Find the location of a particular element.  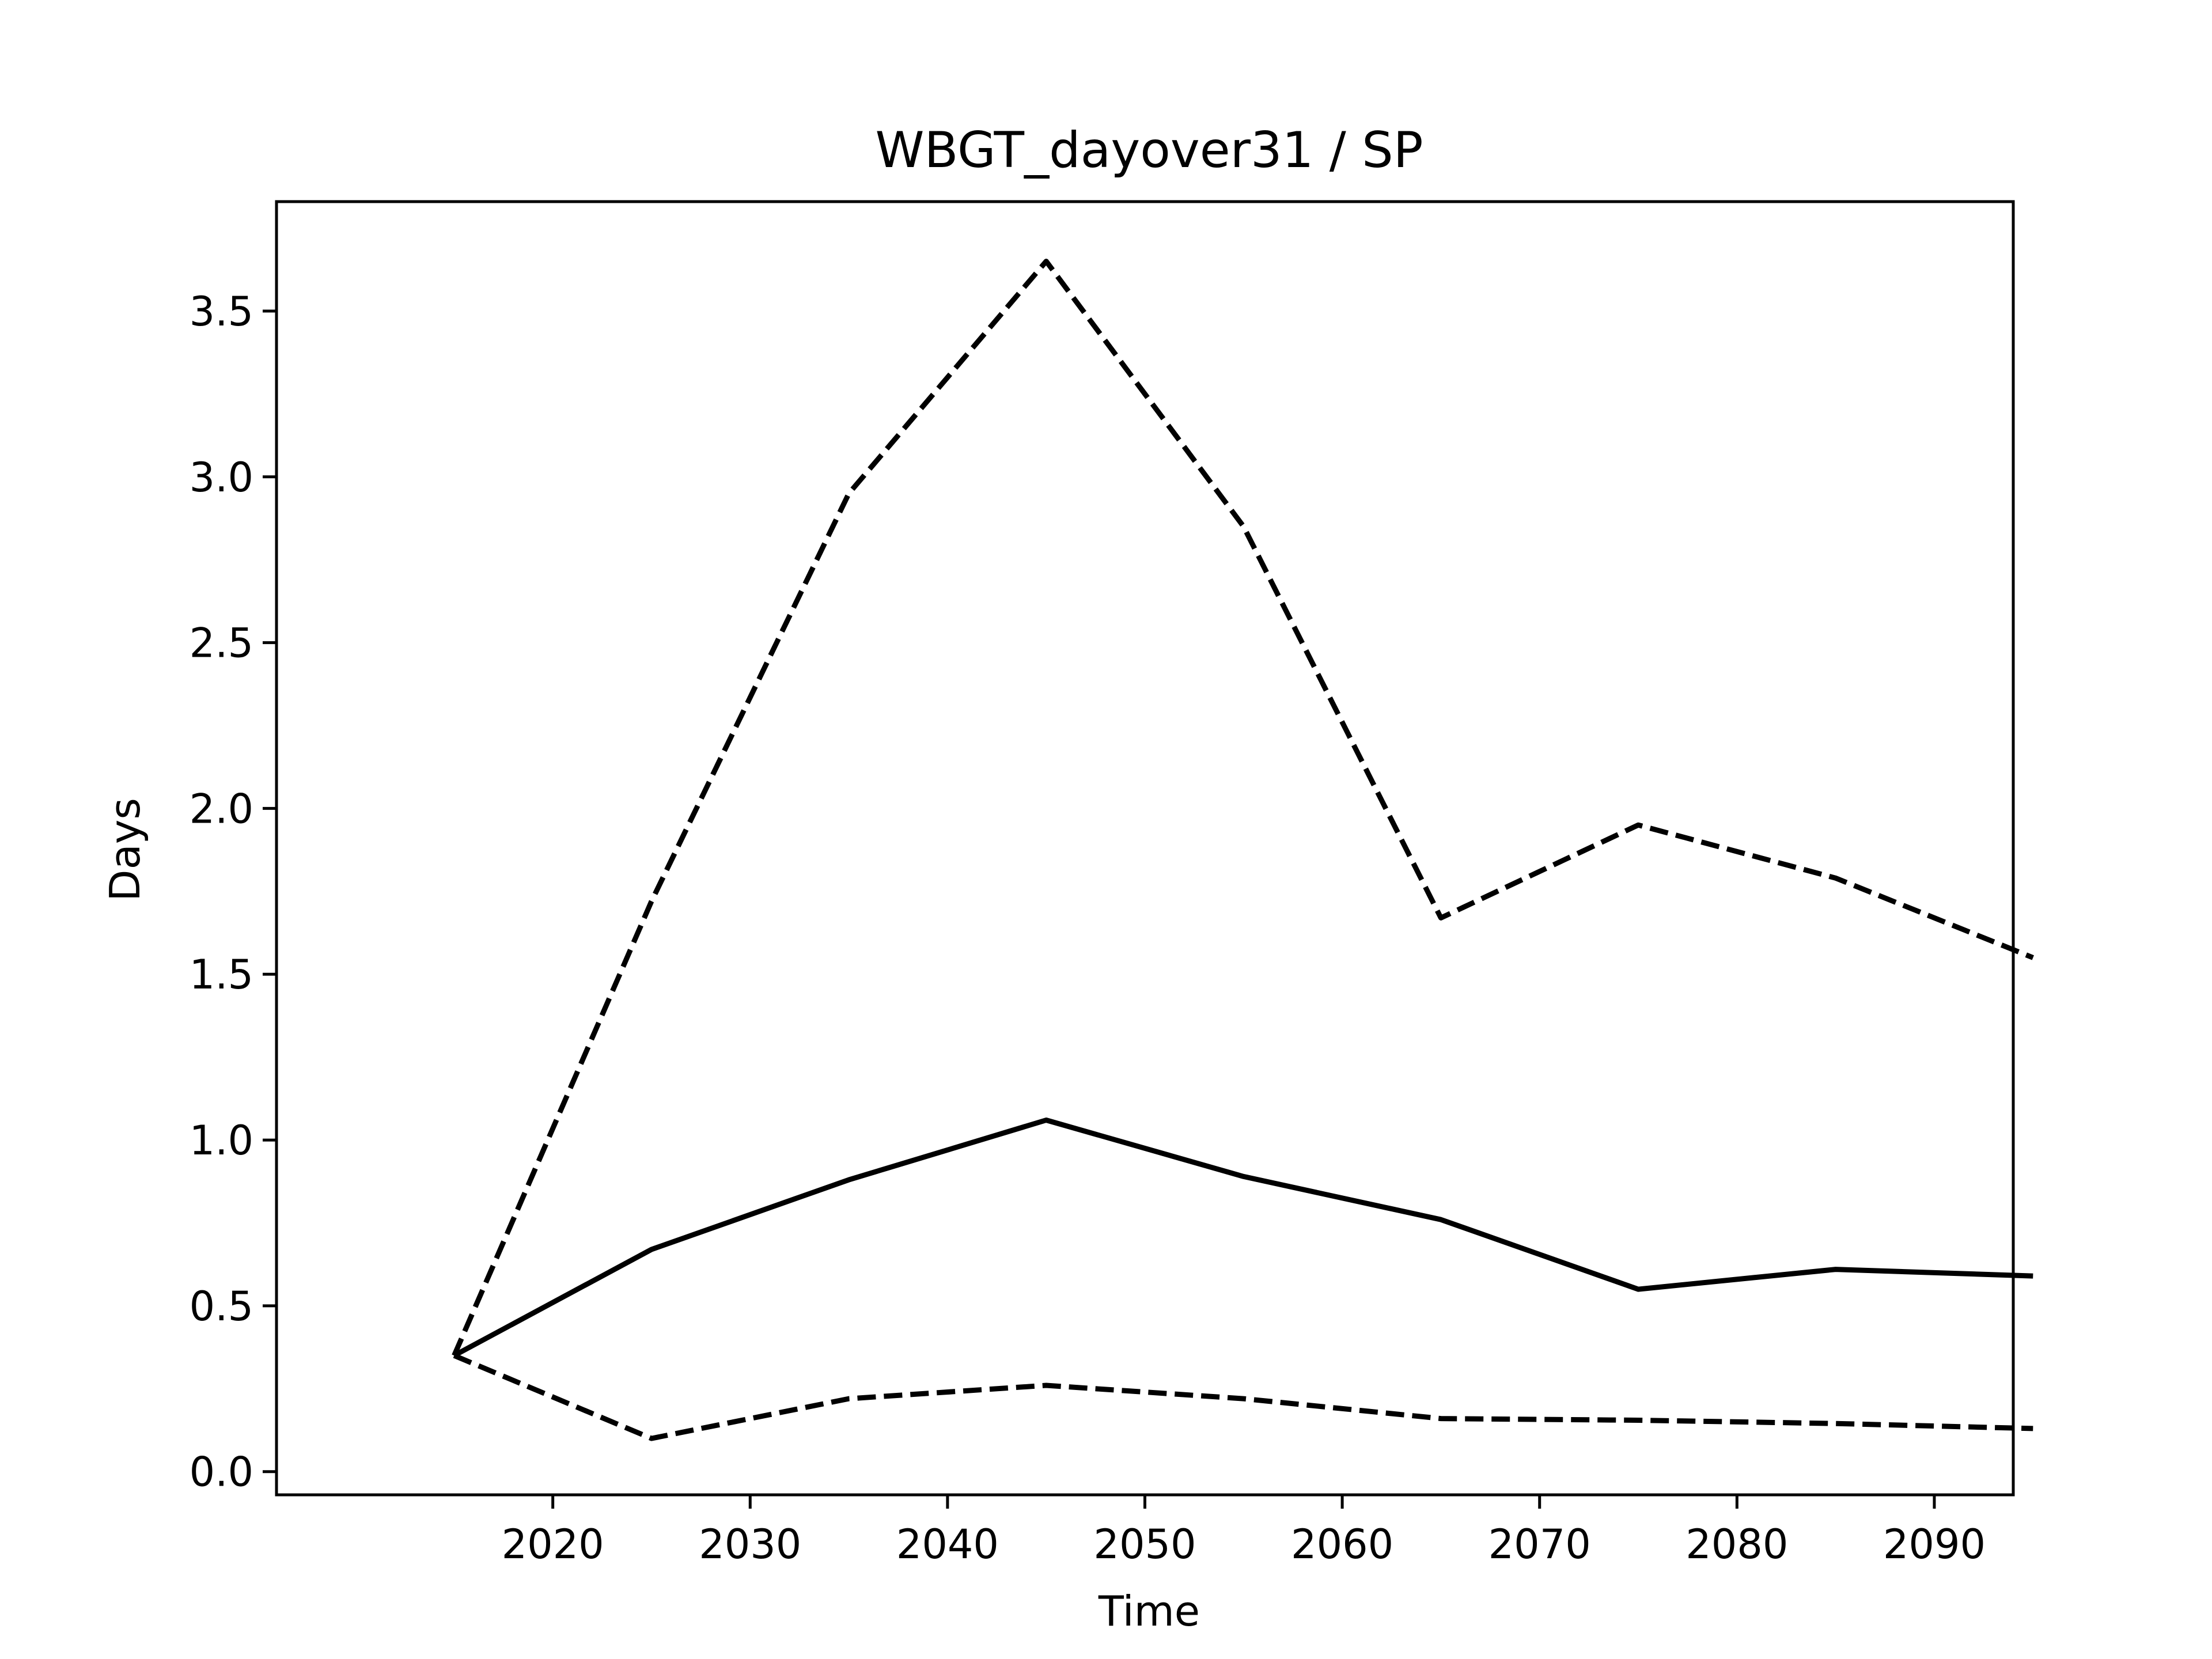

y-axis-title: Days is located at coordinates (125, 850).